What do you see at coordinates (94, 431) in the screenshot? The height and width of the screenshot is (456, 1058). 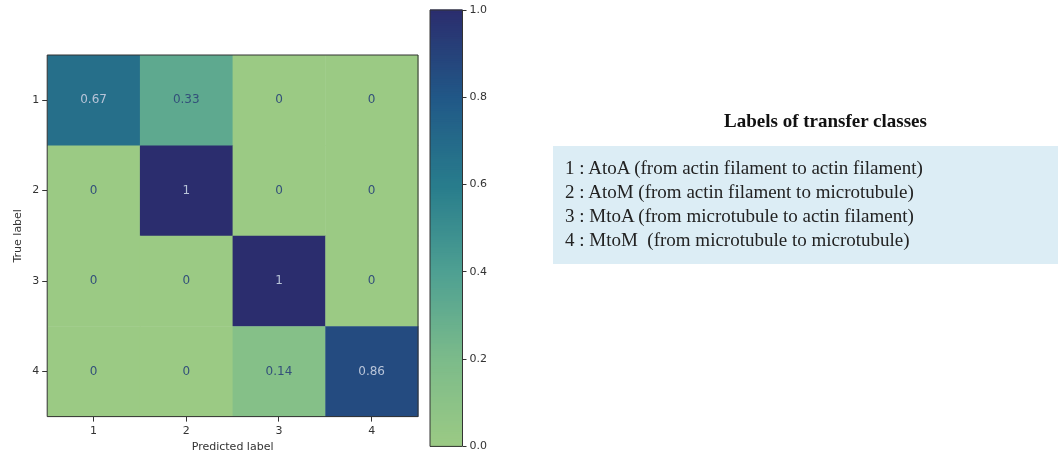 I see `x-tick-label: 1` at bounding box center [94, 431].